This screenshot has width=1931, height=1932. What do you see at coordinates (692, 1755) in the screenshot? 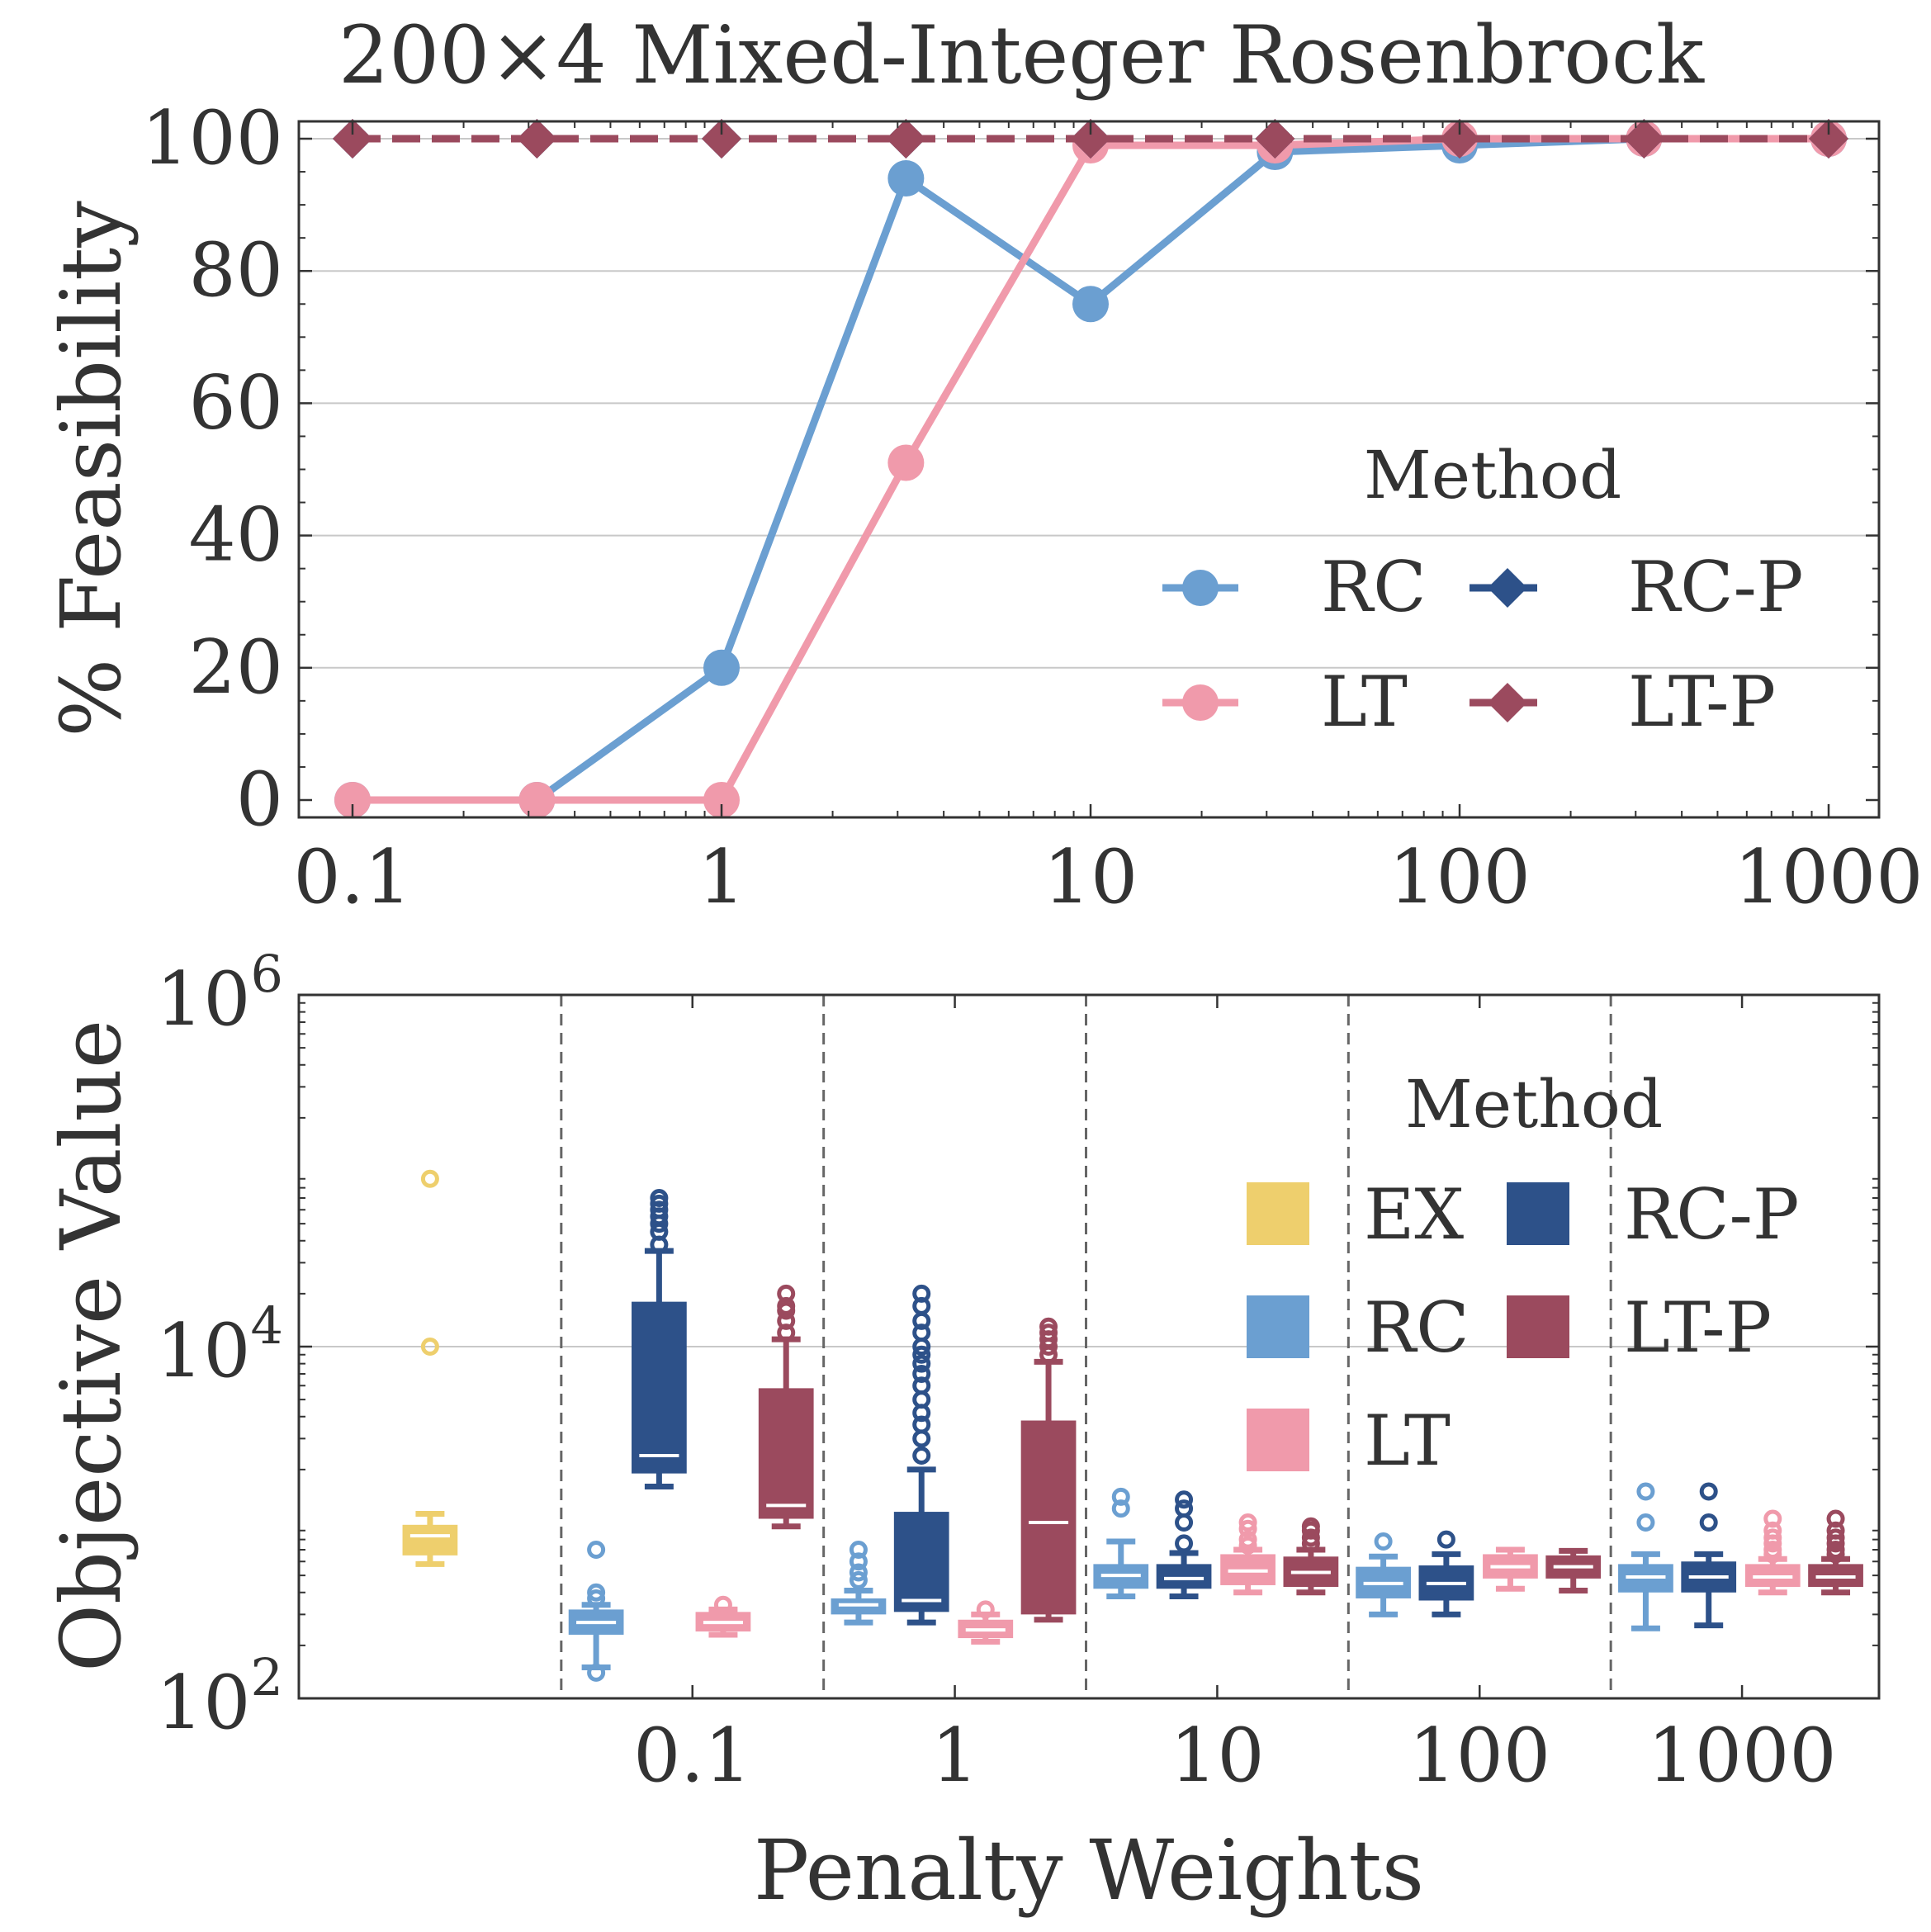
I see `objective-xtick-label: 0.1` at bounding box center [692, 1755].